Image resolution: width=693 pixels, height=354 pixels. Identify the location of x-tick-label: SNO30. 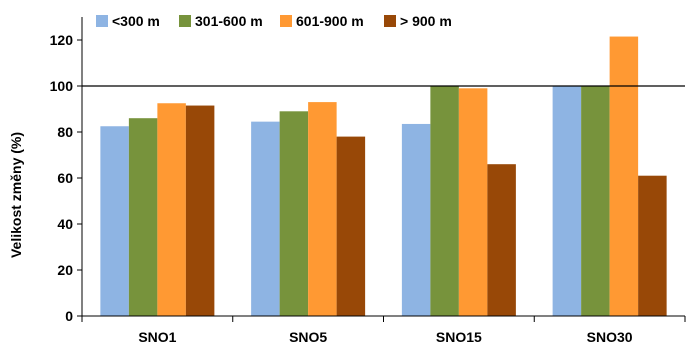
(610, 337).